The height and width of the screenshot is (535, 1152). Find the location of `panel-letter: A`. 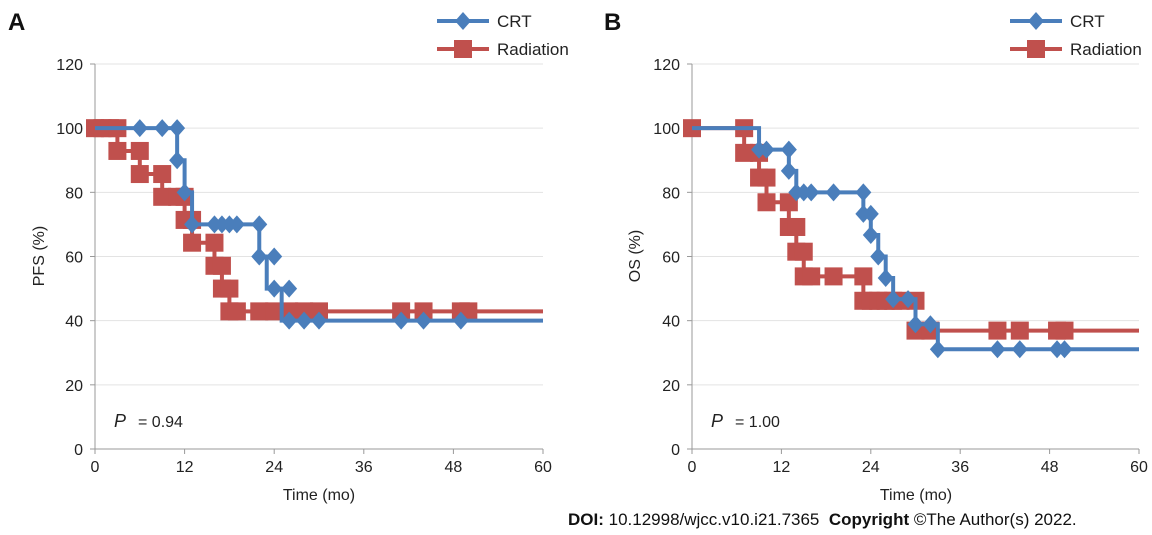

panel-letter: A is located at coordinates (16, 22).